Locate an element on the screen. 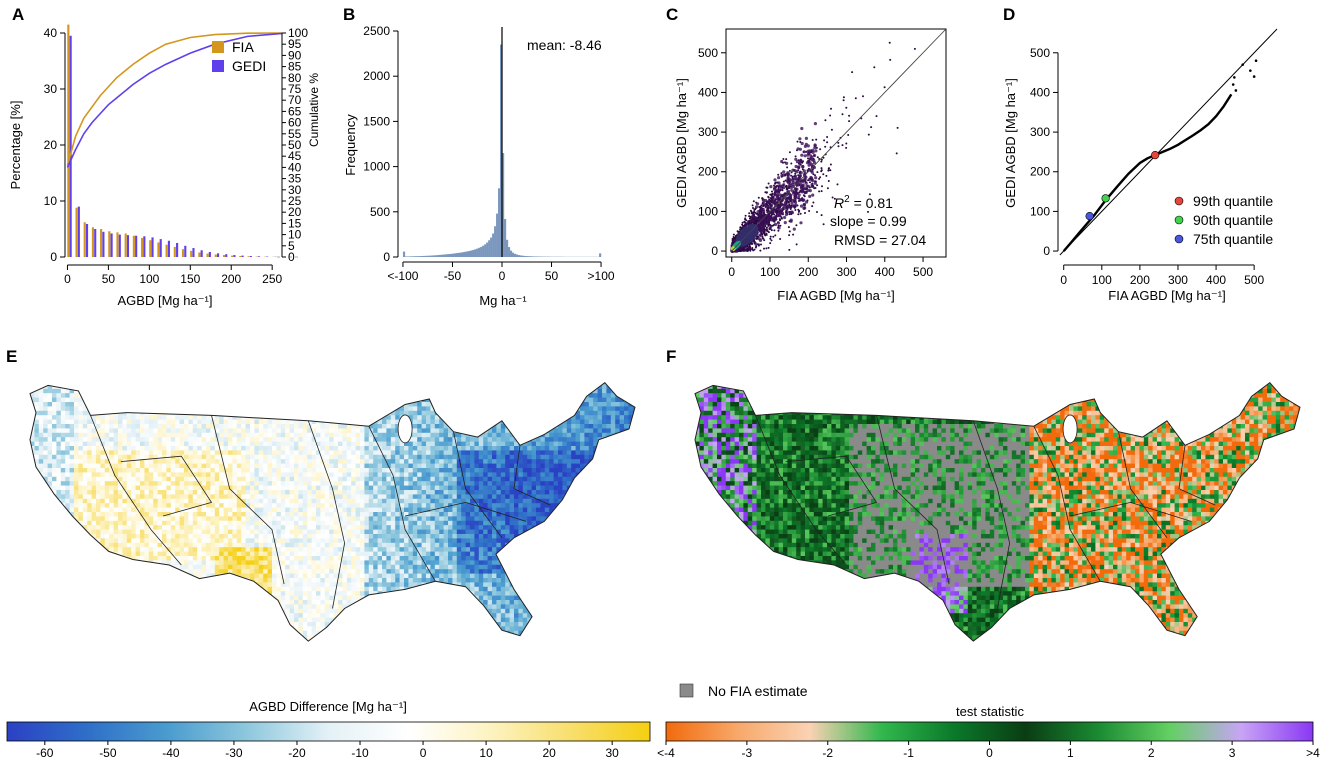 This screenshot has height=762, width=1325. panel-a-cumulative-lines is located at coordinates (183, 145).